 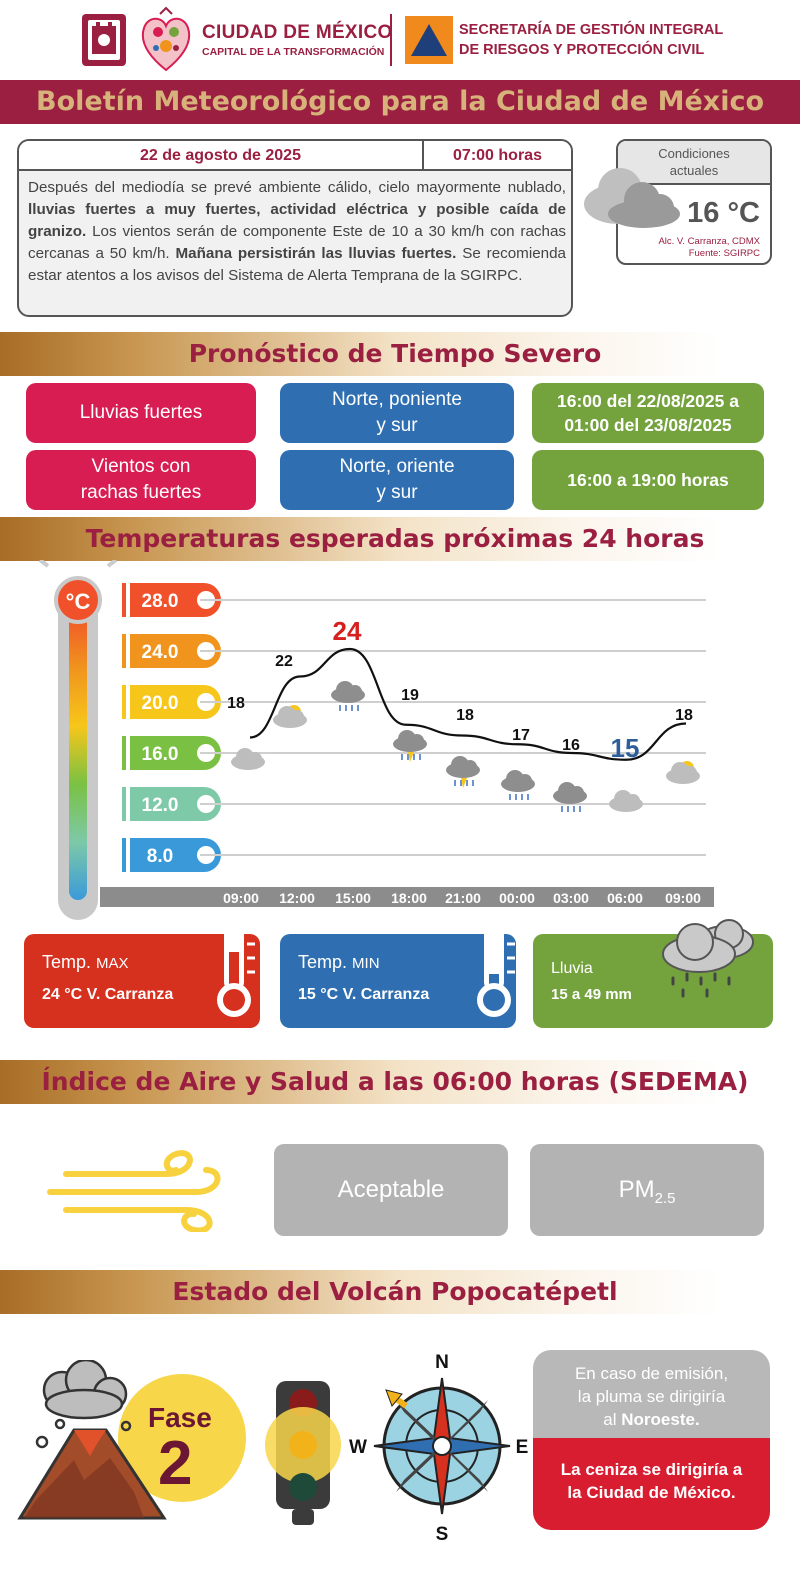 I want to click on temp-value-label: 17, so click(x=521, y=735).